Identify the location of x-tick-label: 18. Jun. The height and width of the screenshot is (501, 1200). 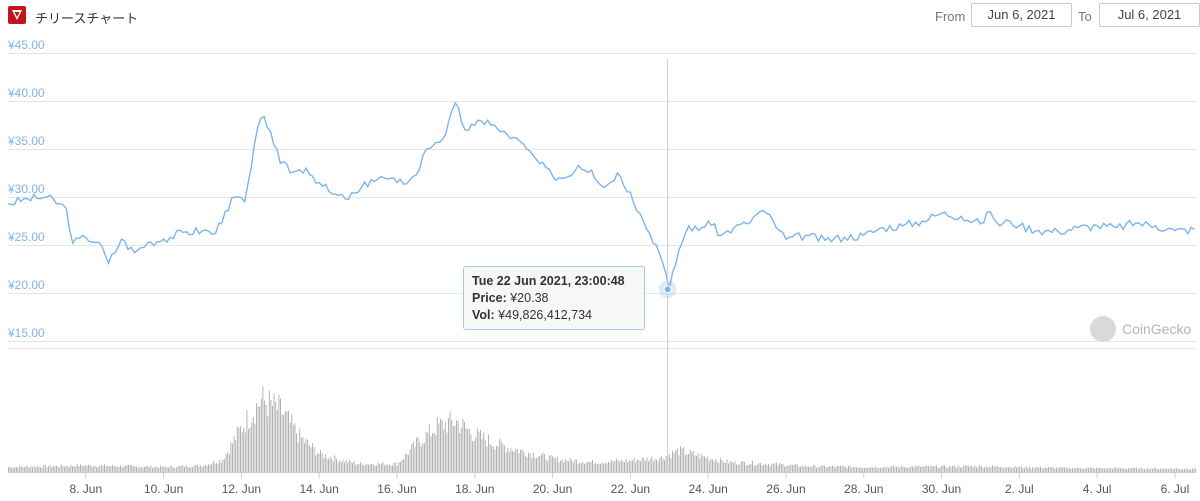
(474, 489).